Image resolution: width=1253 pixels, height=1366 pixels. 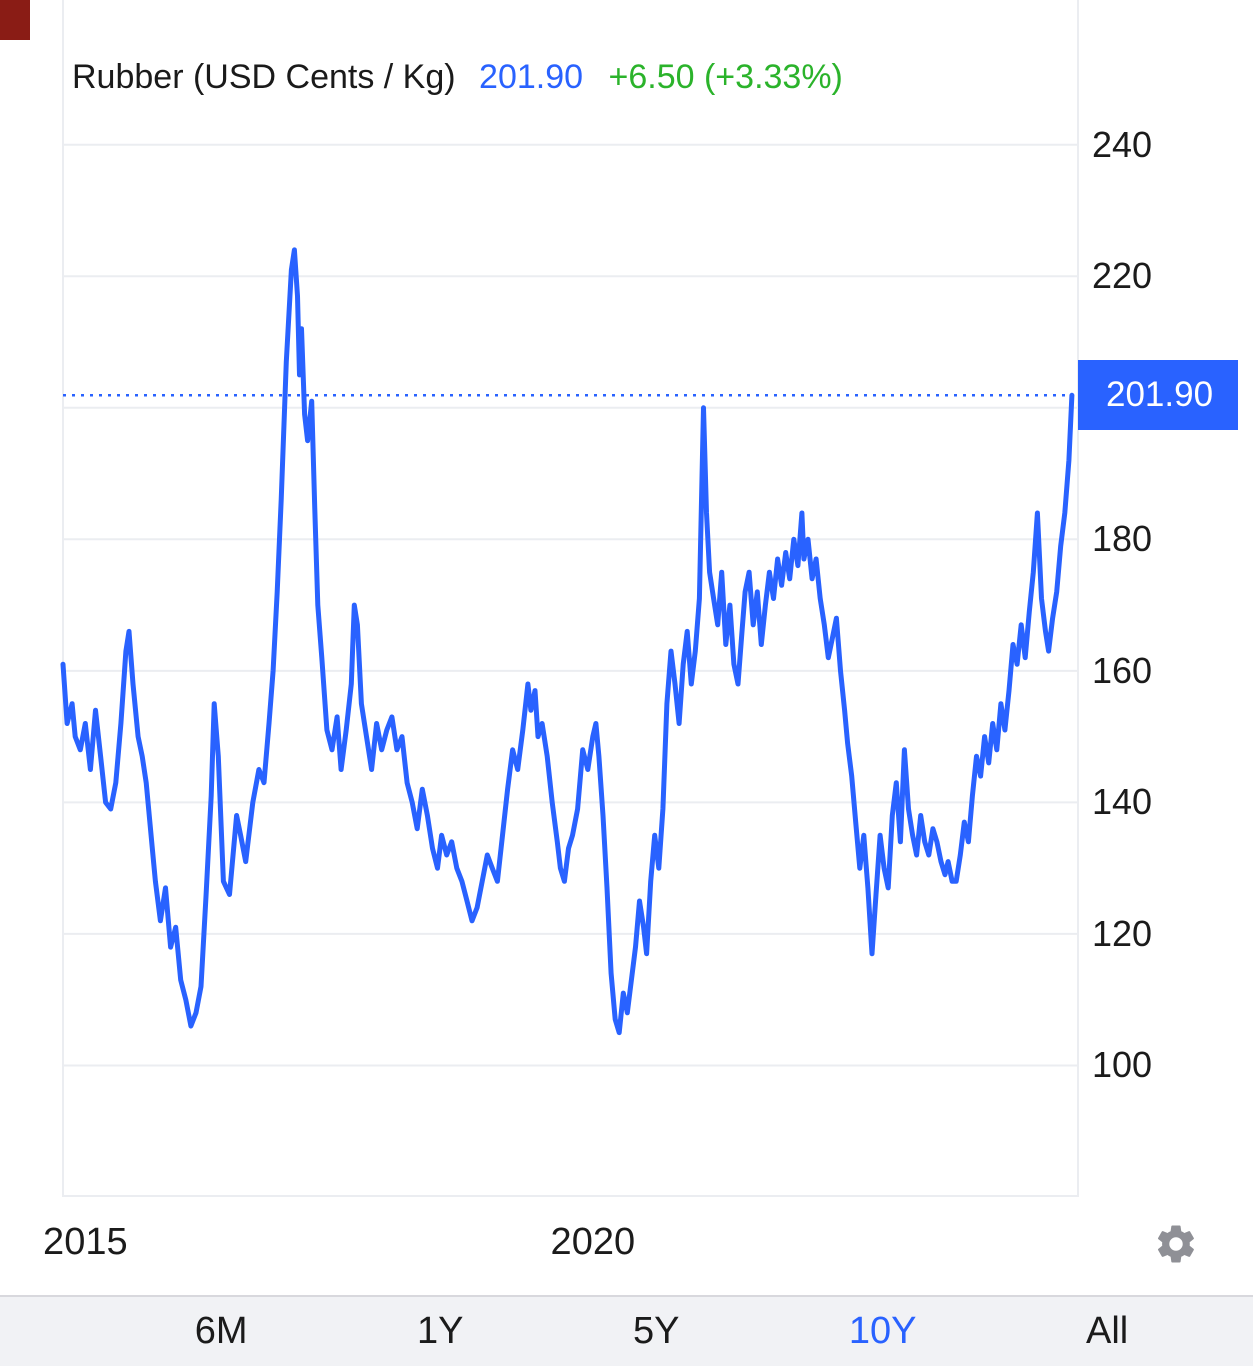 I want to click on current-price-tag: 201.90, so click(x=1158, y=395).